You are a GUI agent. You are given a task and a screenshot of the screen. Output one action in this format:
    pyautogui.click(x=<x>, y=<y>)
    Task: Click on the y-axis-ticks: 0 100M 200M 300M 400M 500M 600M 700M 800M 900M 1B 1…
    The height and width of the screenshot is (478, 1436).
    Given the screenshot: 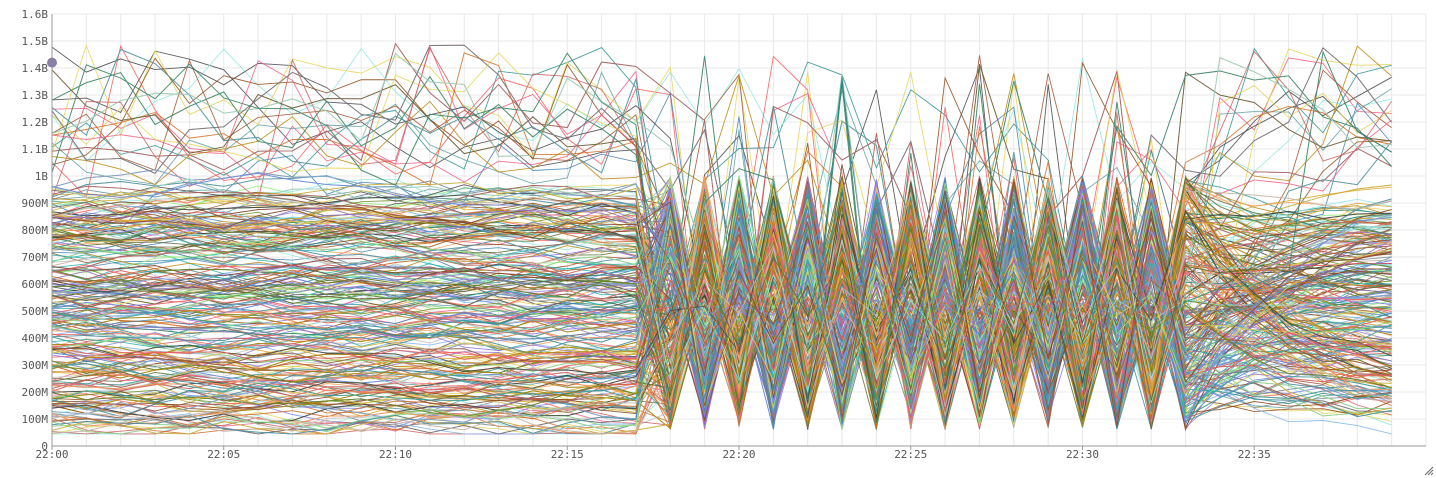 What is the action you would take?
    pyautogui.click(x=35, y=230)
    